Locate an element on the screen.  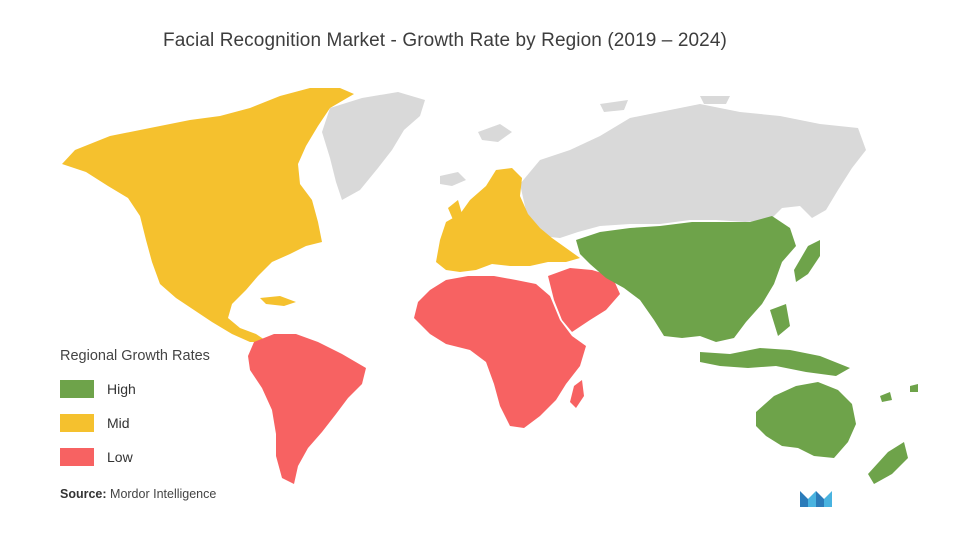
legend: Regional Growth Rates High Mid Low is located at coordinates (135, 414).